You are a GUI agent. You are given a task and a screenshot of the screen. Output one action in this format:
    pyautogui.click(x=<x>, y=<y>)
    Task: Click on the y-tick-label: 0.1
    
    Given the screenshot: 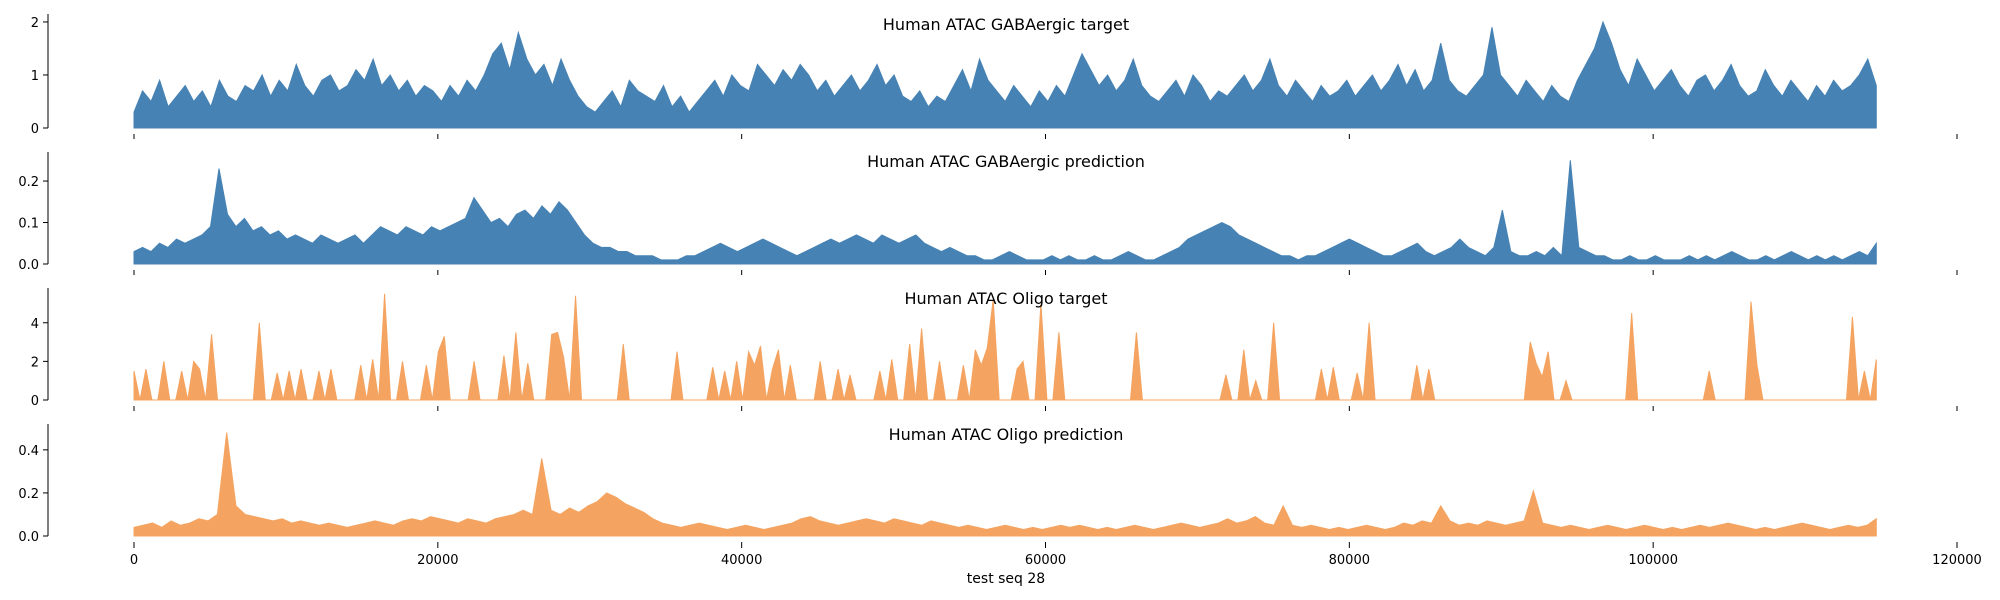 What is the action you would take?
    pyautogui.click(x=28, y=224)
    